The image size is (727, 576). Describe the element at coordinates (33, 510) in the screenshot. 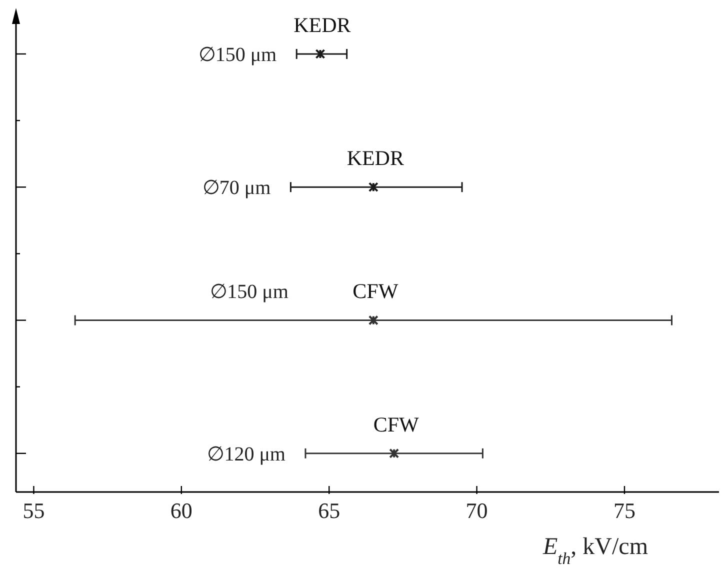

I see `x-tick-label: 55` at that location.